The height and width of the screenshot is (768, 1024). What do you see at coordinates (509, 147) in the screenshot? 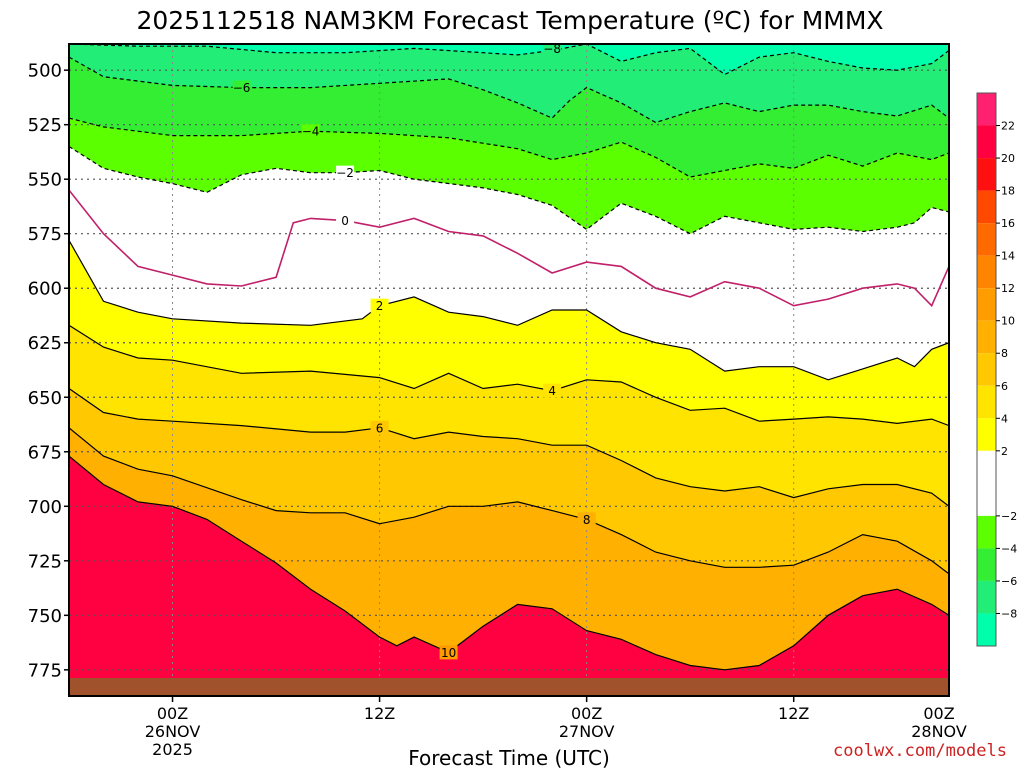
I see `isotherm--4` at bounding box center [509, 147].